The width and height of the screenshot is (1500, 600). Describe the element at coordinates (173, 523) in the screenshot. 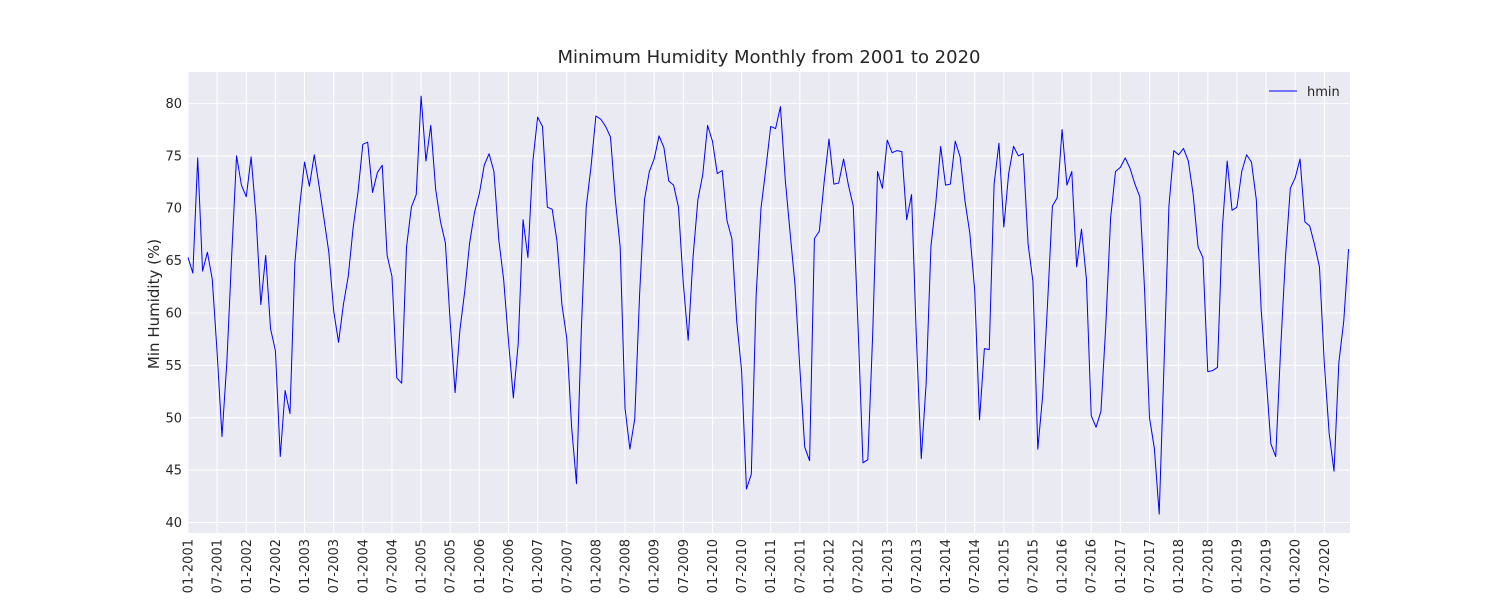

I see `y-tick-label: 40` at that location.